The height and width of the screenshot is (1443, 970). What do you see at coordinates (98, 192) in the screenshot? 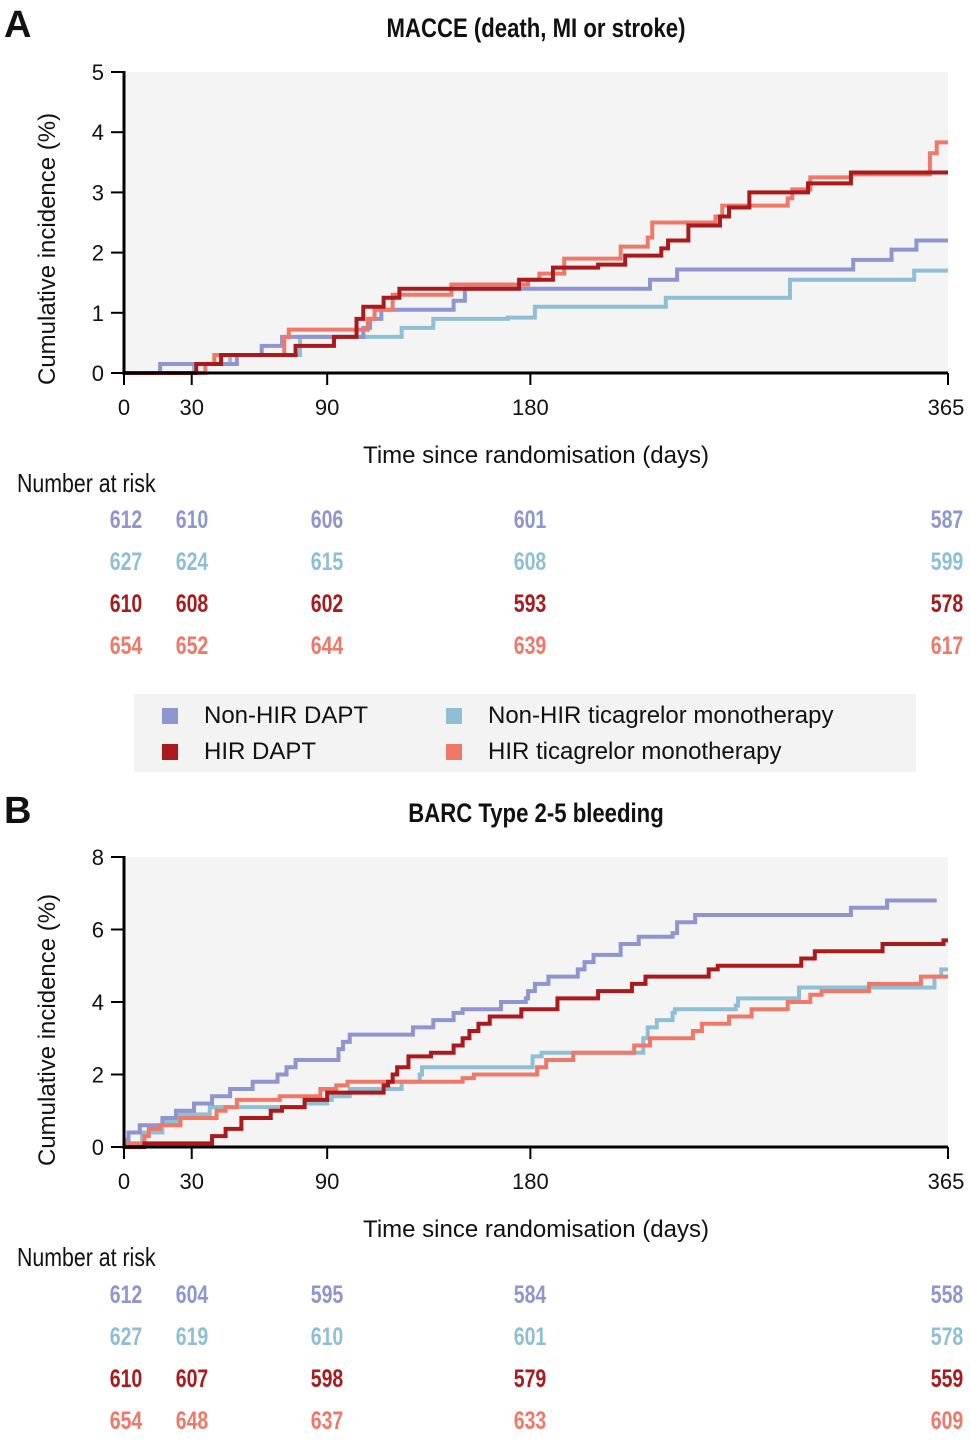
I see `y-tick-label: 3` at bounding box center [98, 192].